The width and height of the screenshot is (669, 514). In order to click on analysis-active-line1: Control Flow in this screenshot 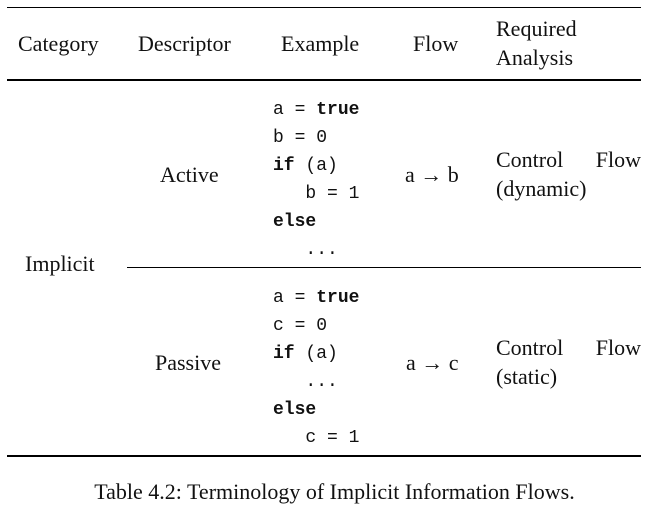, I will do `click(568, 160)`.